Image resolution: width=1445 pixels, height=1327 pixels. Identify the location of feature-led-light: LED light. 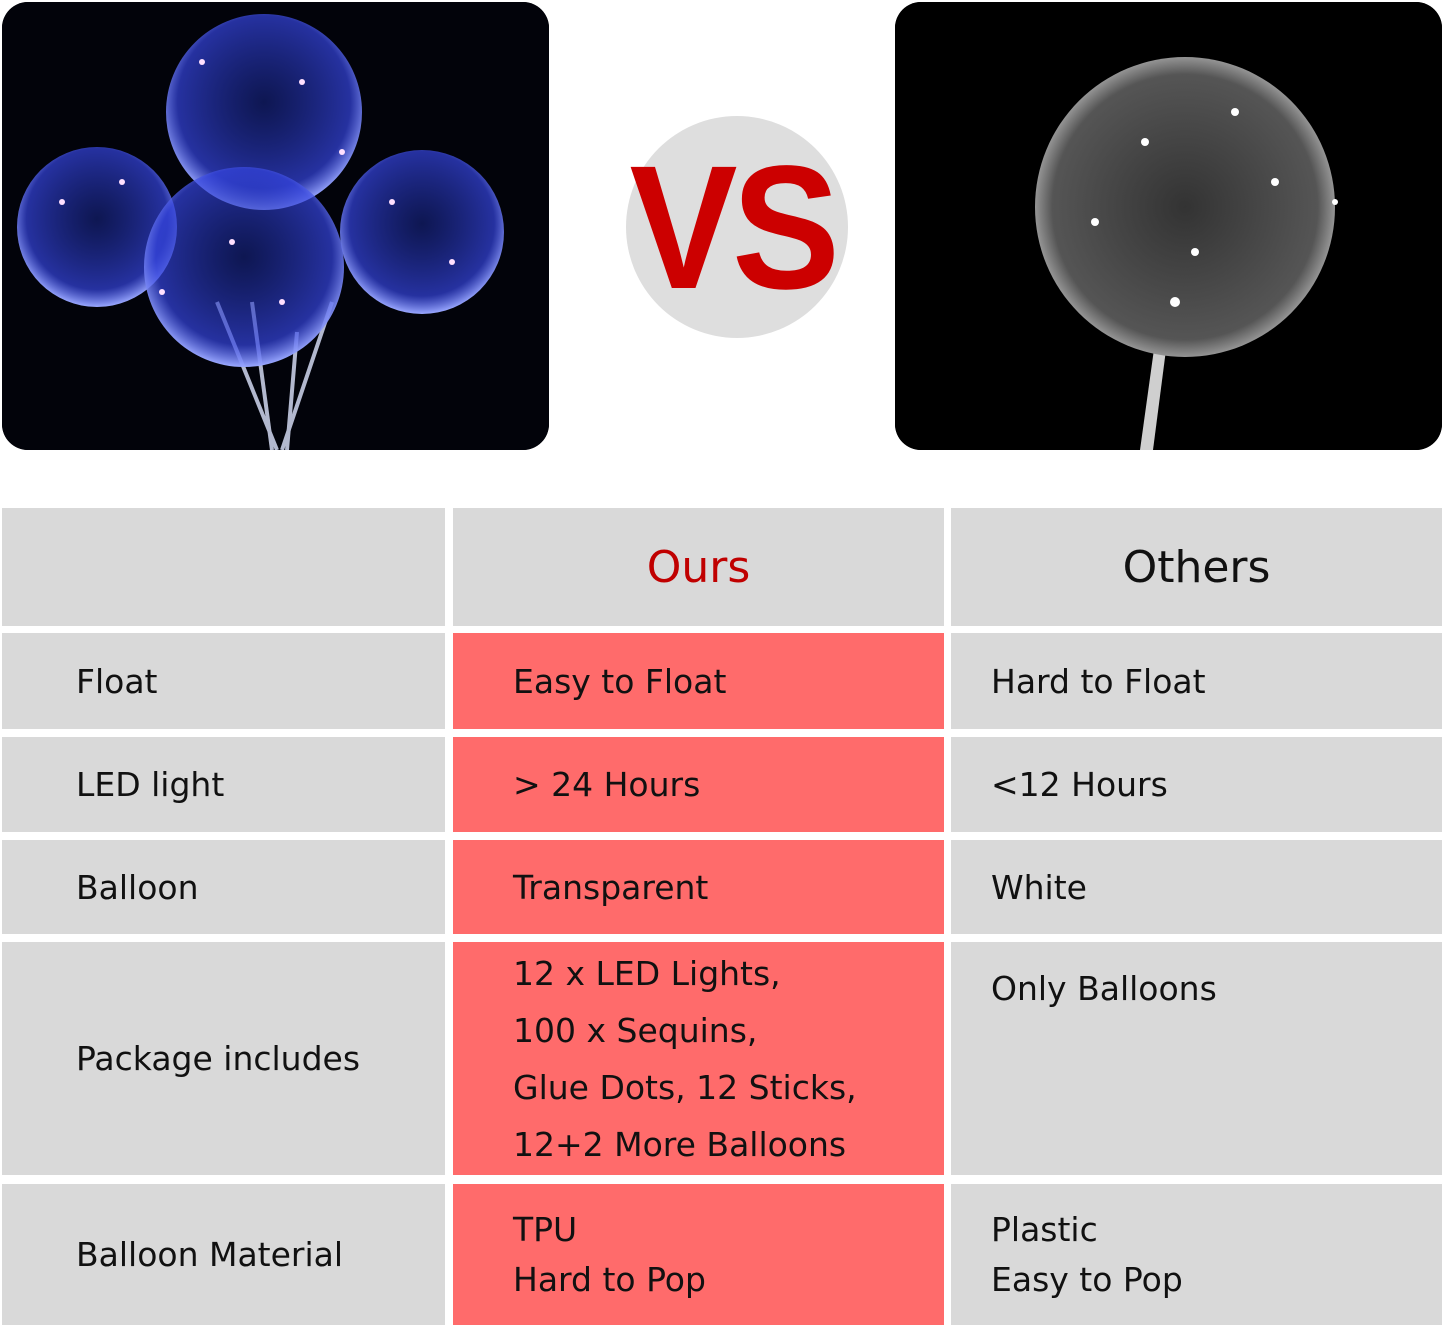
(223, 784).